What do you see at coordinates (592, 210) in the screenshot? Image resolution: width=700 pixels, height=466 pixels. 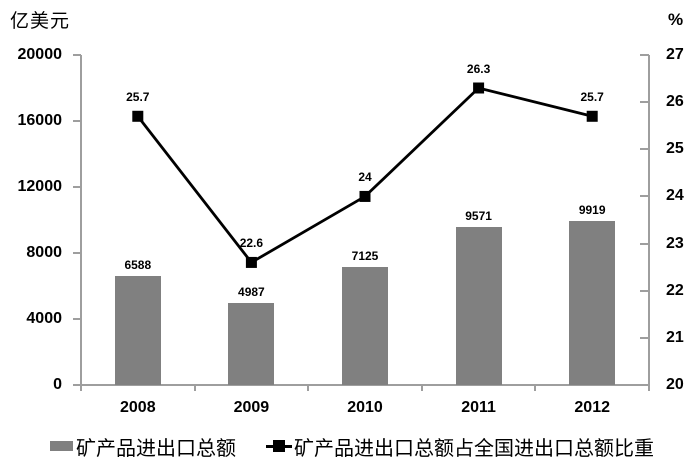 I see `bar-value-label: 9919` at bounding box center [592, 210].